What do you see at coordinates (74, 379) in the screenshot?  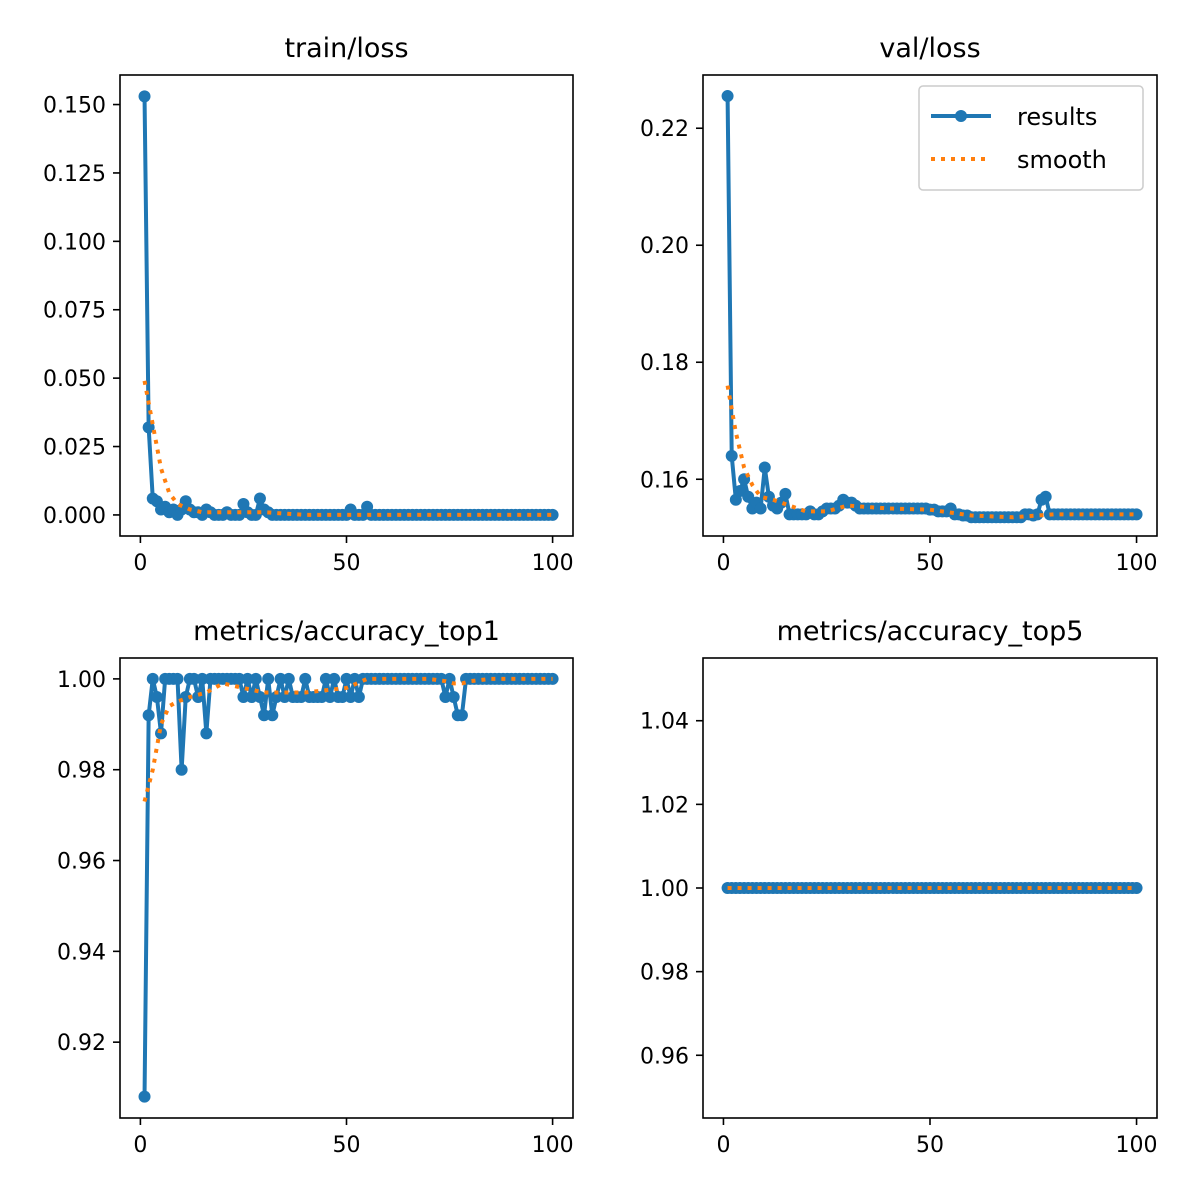 I see `y-tick-label: 0.050` at bounding box center [74, 379].